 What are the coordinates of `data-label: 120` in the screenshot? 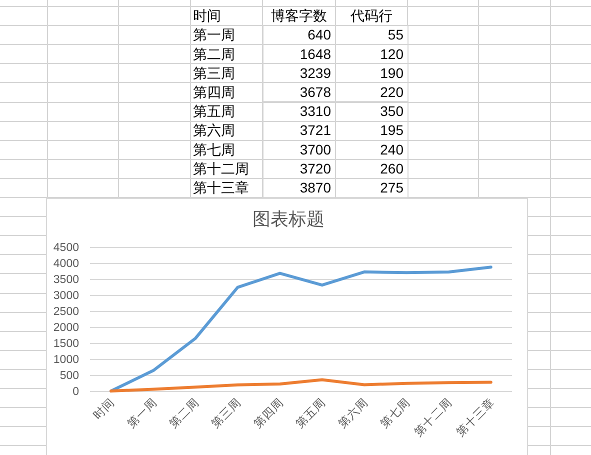 It's located at (392, 54).